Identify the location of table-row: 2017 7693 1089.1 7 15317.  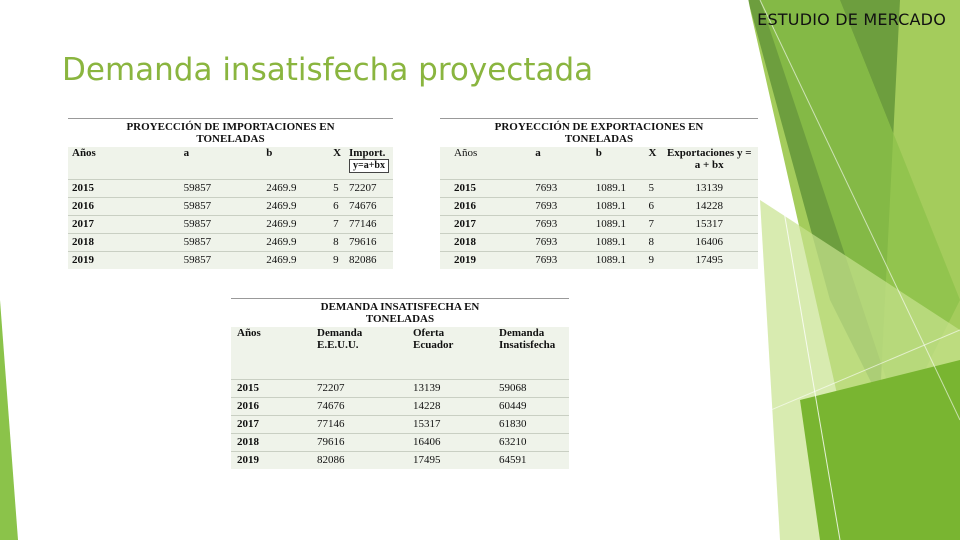
(599, 224).